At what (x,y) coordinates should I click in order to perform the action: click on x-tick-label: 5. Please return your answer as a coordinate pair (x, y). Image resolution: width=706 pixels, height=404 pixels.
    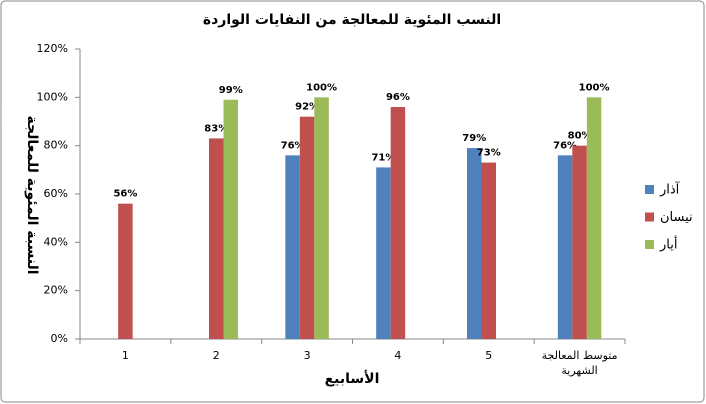
    Looking at the image, I should click on (489, 355).